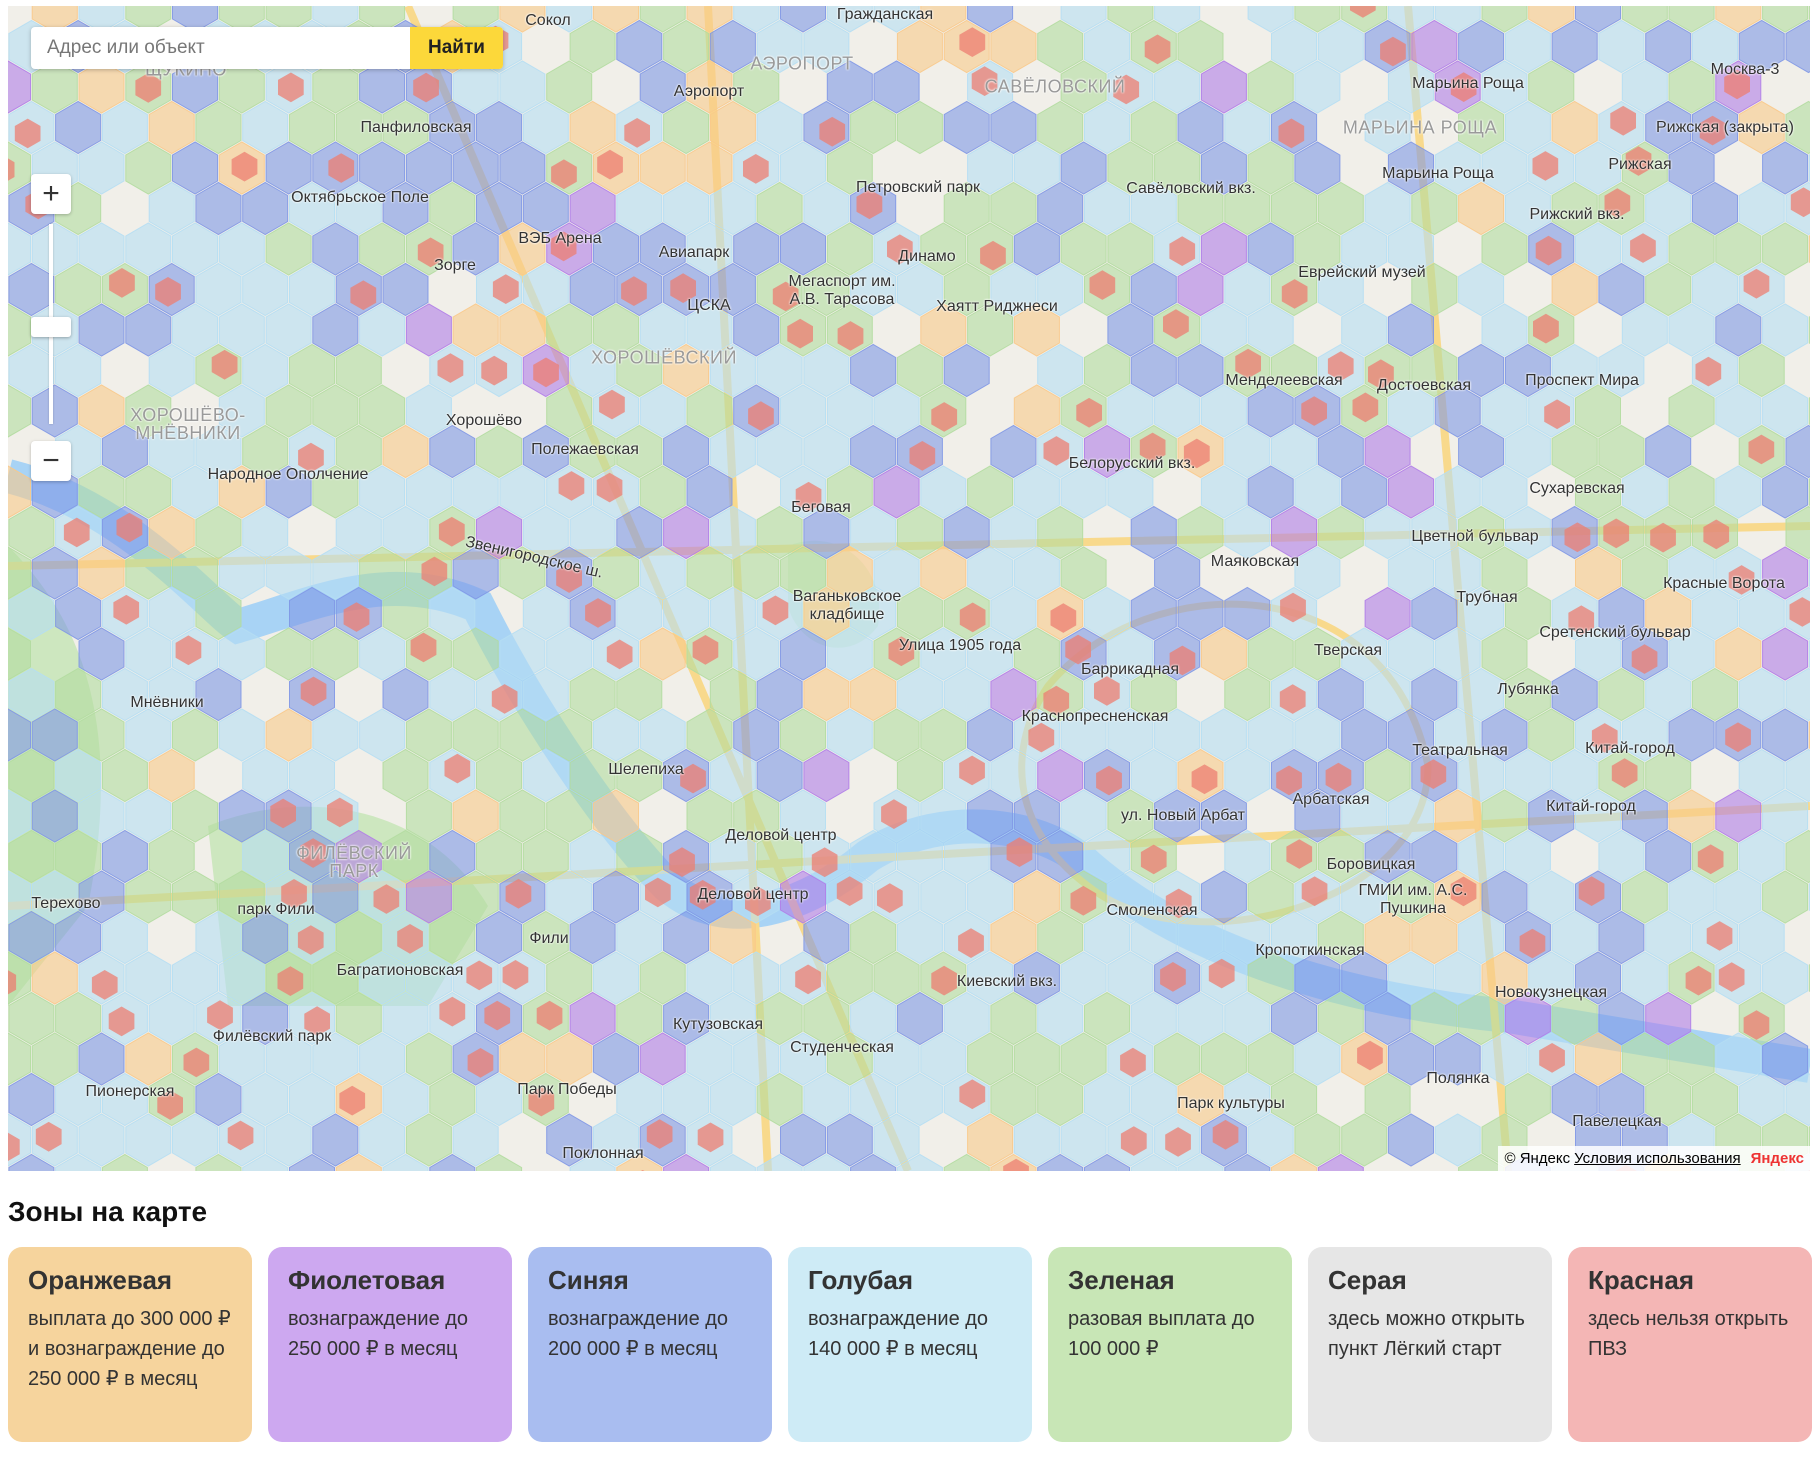 This screenshot has width=1818, height=1458. What do you see at coordinates (108, 1211) in the screenshot?
I see `legend-title: Зоны на карте` at bounding box center [108, 1211].